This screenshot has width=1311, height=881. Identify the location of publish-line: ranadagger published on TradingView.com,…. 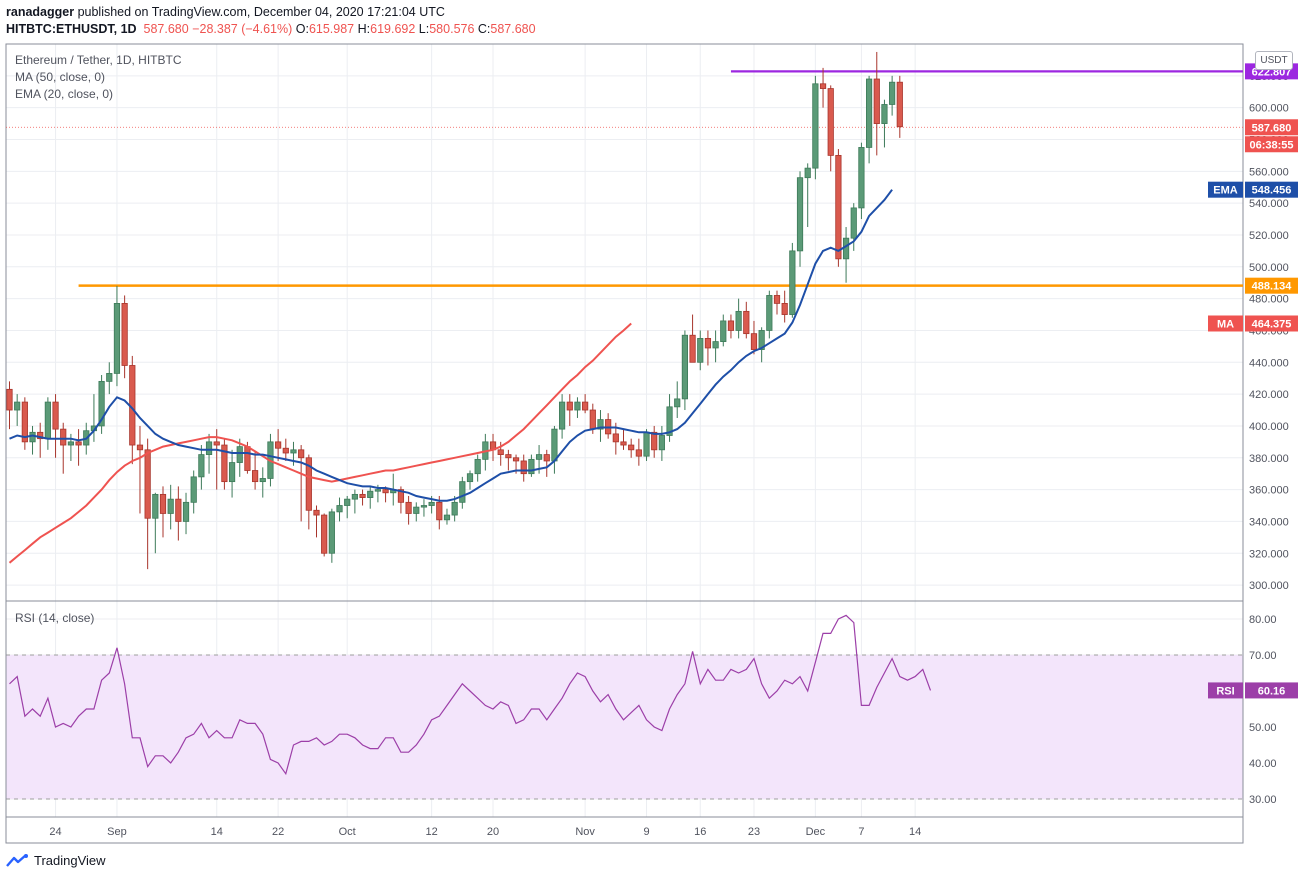
(225, 12).